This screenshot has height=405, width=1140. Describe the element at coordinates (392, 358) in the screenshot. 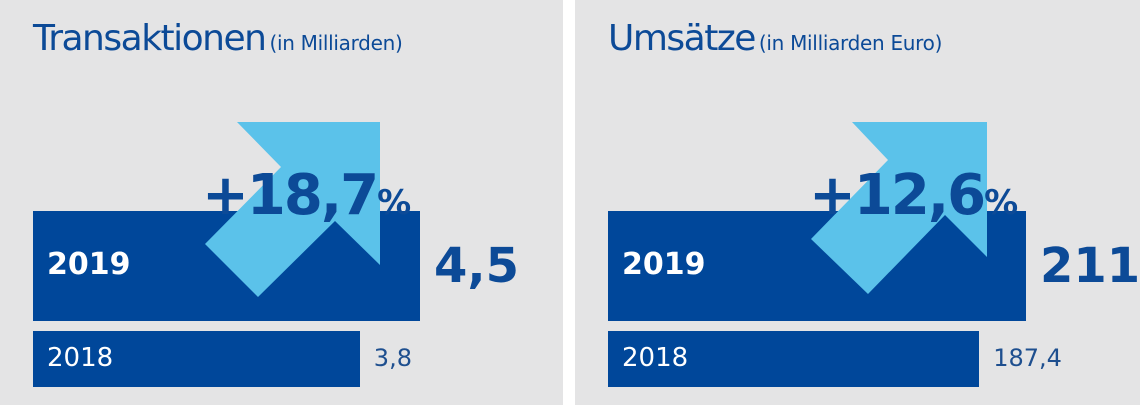

I see `value-label-previous-year: 3,8` at that location.